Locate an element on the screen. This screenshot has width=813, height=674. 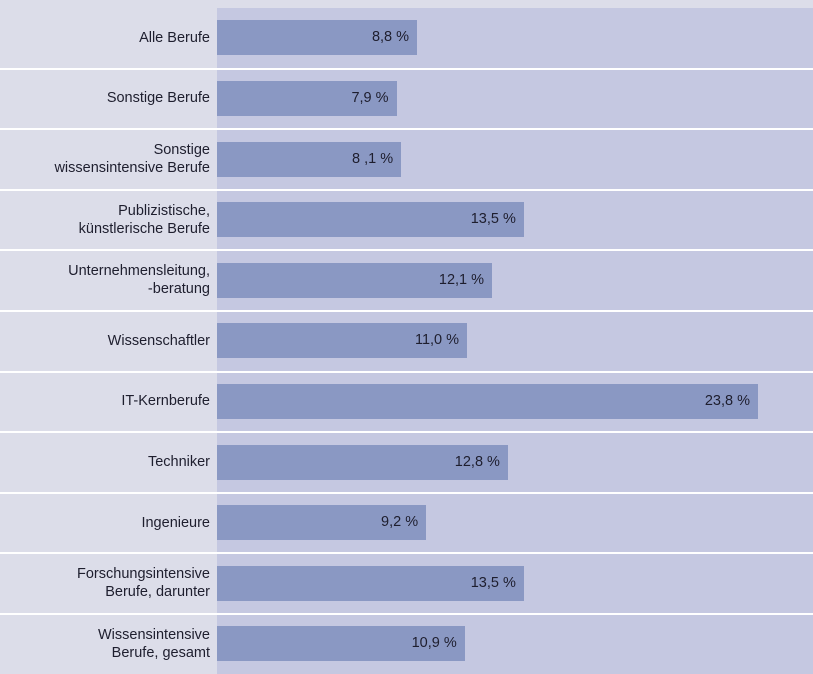
bar-value-label: 8,8 % is located at coordinates (390, 37).